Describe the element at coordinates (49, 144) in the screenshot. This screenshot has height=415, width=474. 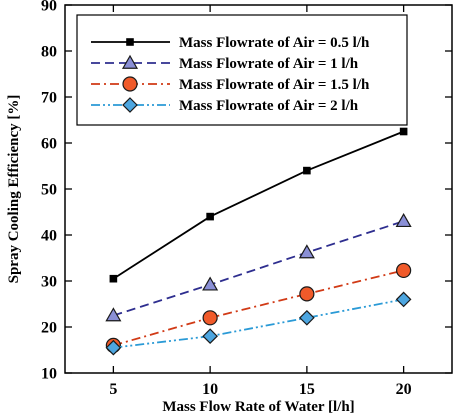
I see `y-tick-label: 60` at that location.